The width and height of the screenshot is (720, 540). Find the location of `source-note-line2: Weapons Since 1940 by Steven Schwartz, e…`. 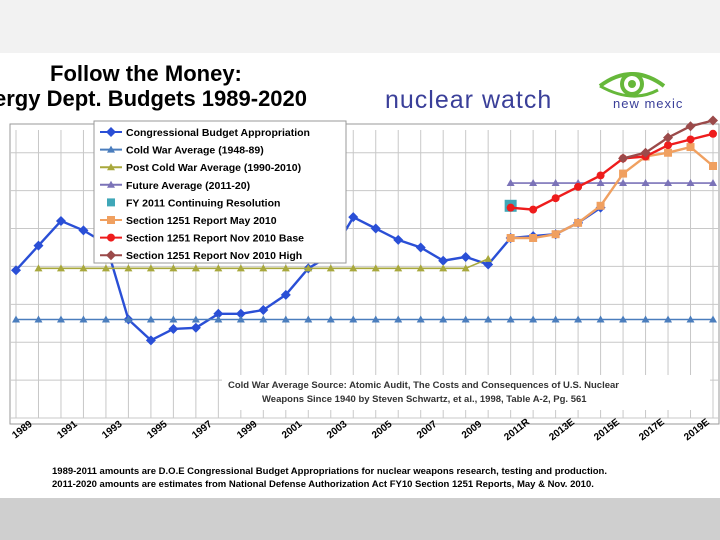

source-note-line2: Weapons Since 1940 by Steven Schwartz, e… is located at coordinates (424, 399).